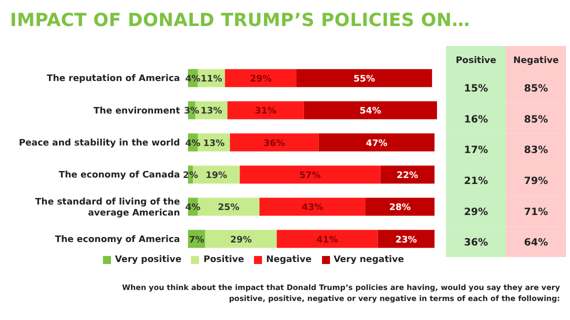  I want to click on data-label: 54%, so click(371, 111).